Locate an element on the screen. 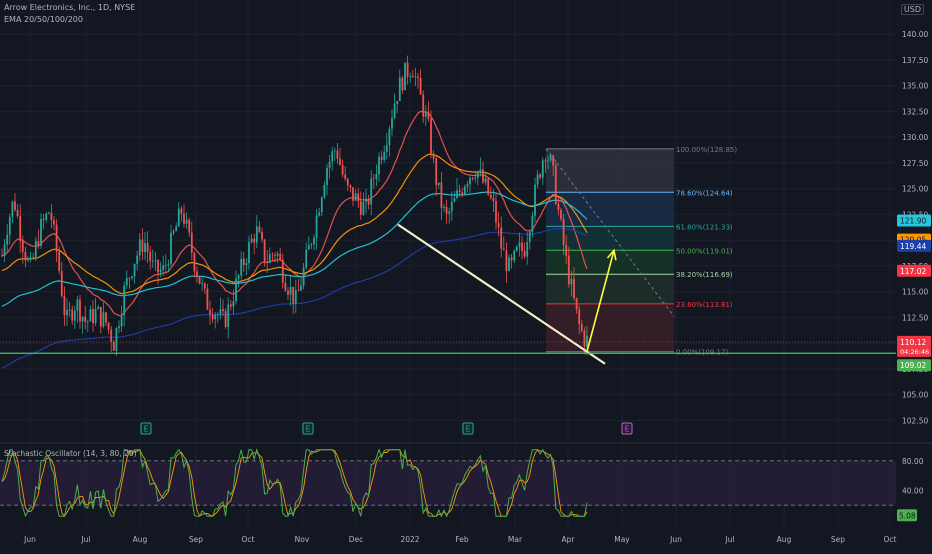 The height and width of the screenshot is (554, 932). earnings-marker-0: E is located at coordinates (146, 428).